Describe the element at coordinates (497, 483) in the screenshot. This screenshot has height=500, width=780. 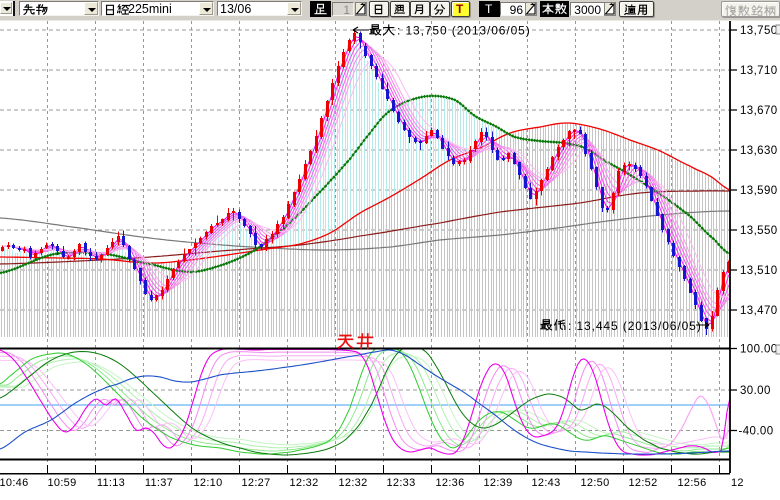
I see `svg-text: 12:39` at that location.